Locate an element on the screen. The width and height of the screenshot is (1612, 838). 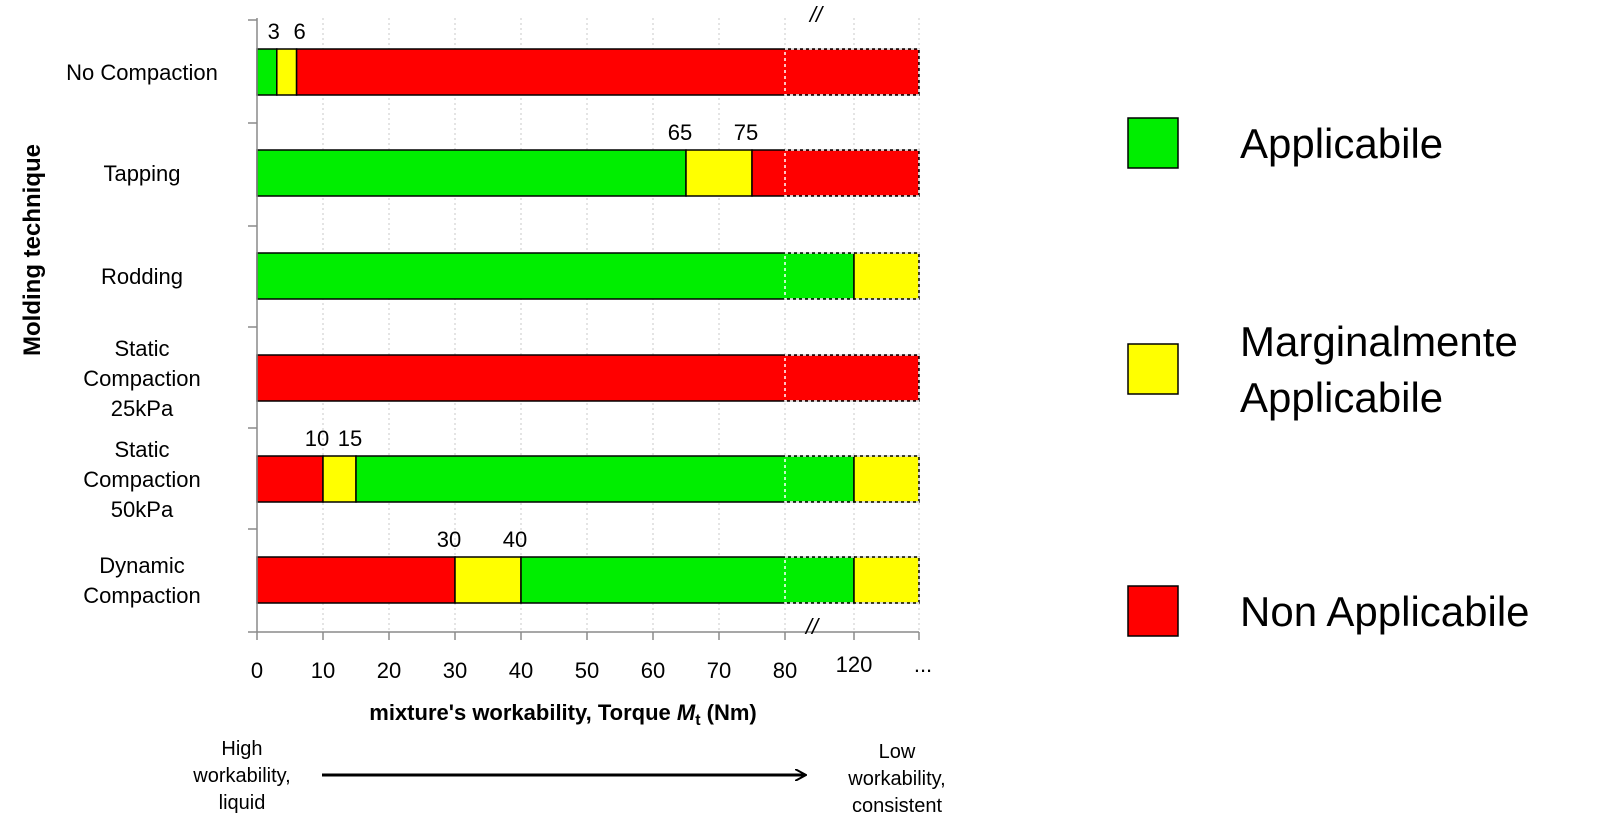
x-axis-title: mixture's workability, Torque Mt (Nm) is located at coordinates (562, 714).